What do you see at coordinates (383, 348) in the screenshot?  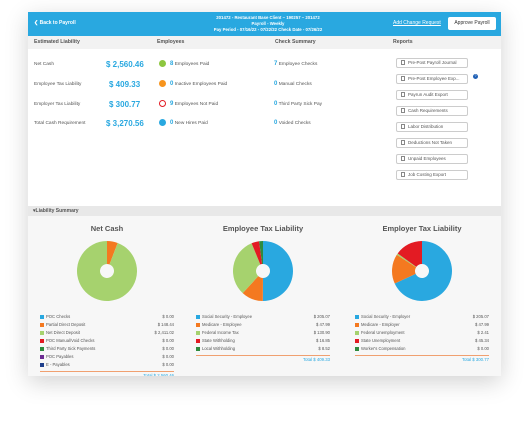 I see `legend-label: Worker's Compensation` at bounding box center [383, 348].